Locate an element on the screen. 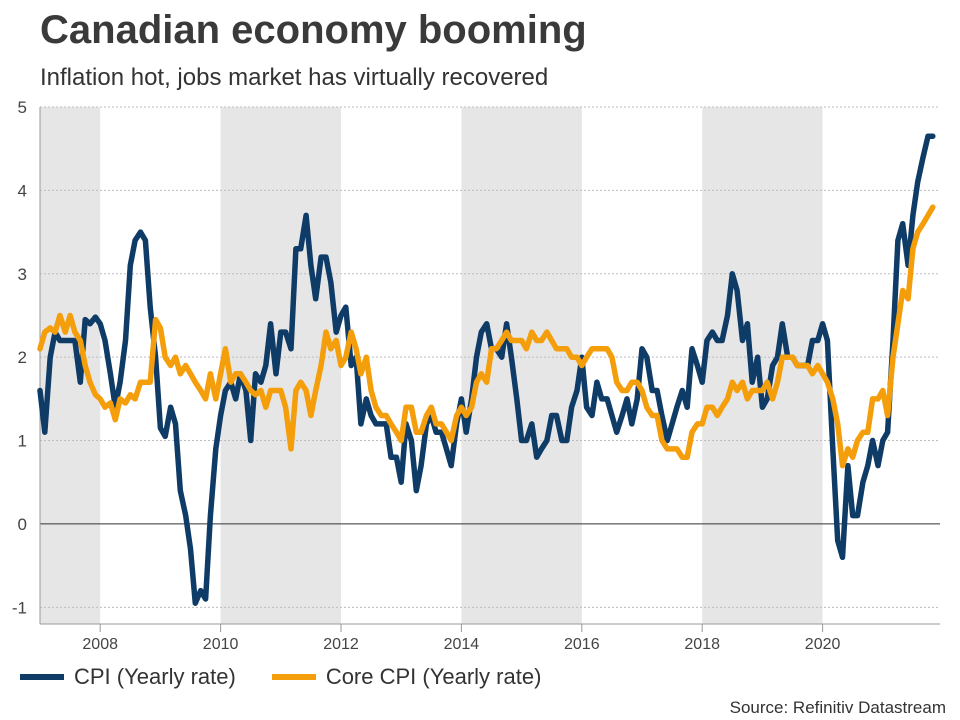 The height and width of the screenshot is (720, 960). x-tick-label-2014: 2014 is located at coordinates (462, 644).